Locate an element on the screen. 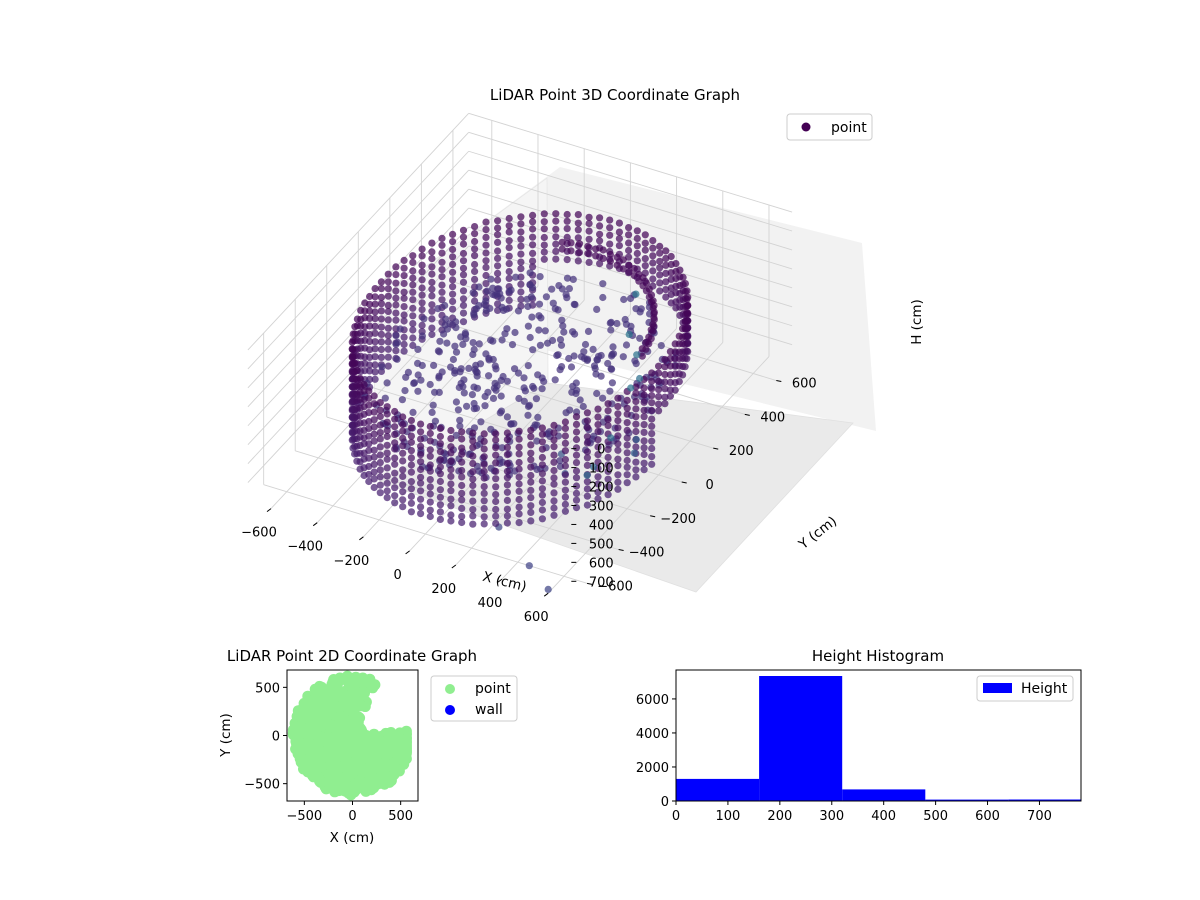 The height and width of the screenshot is (900, 1200). y-tick-label: 200 is located at coordinates (741, 451).